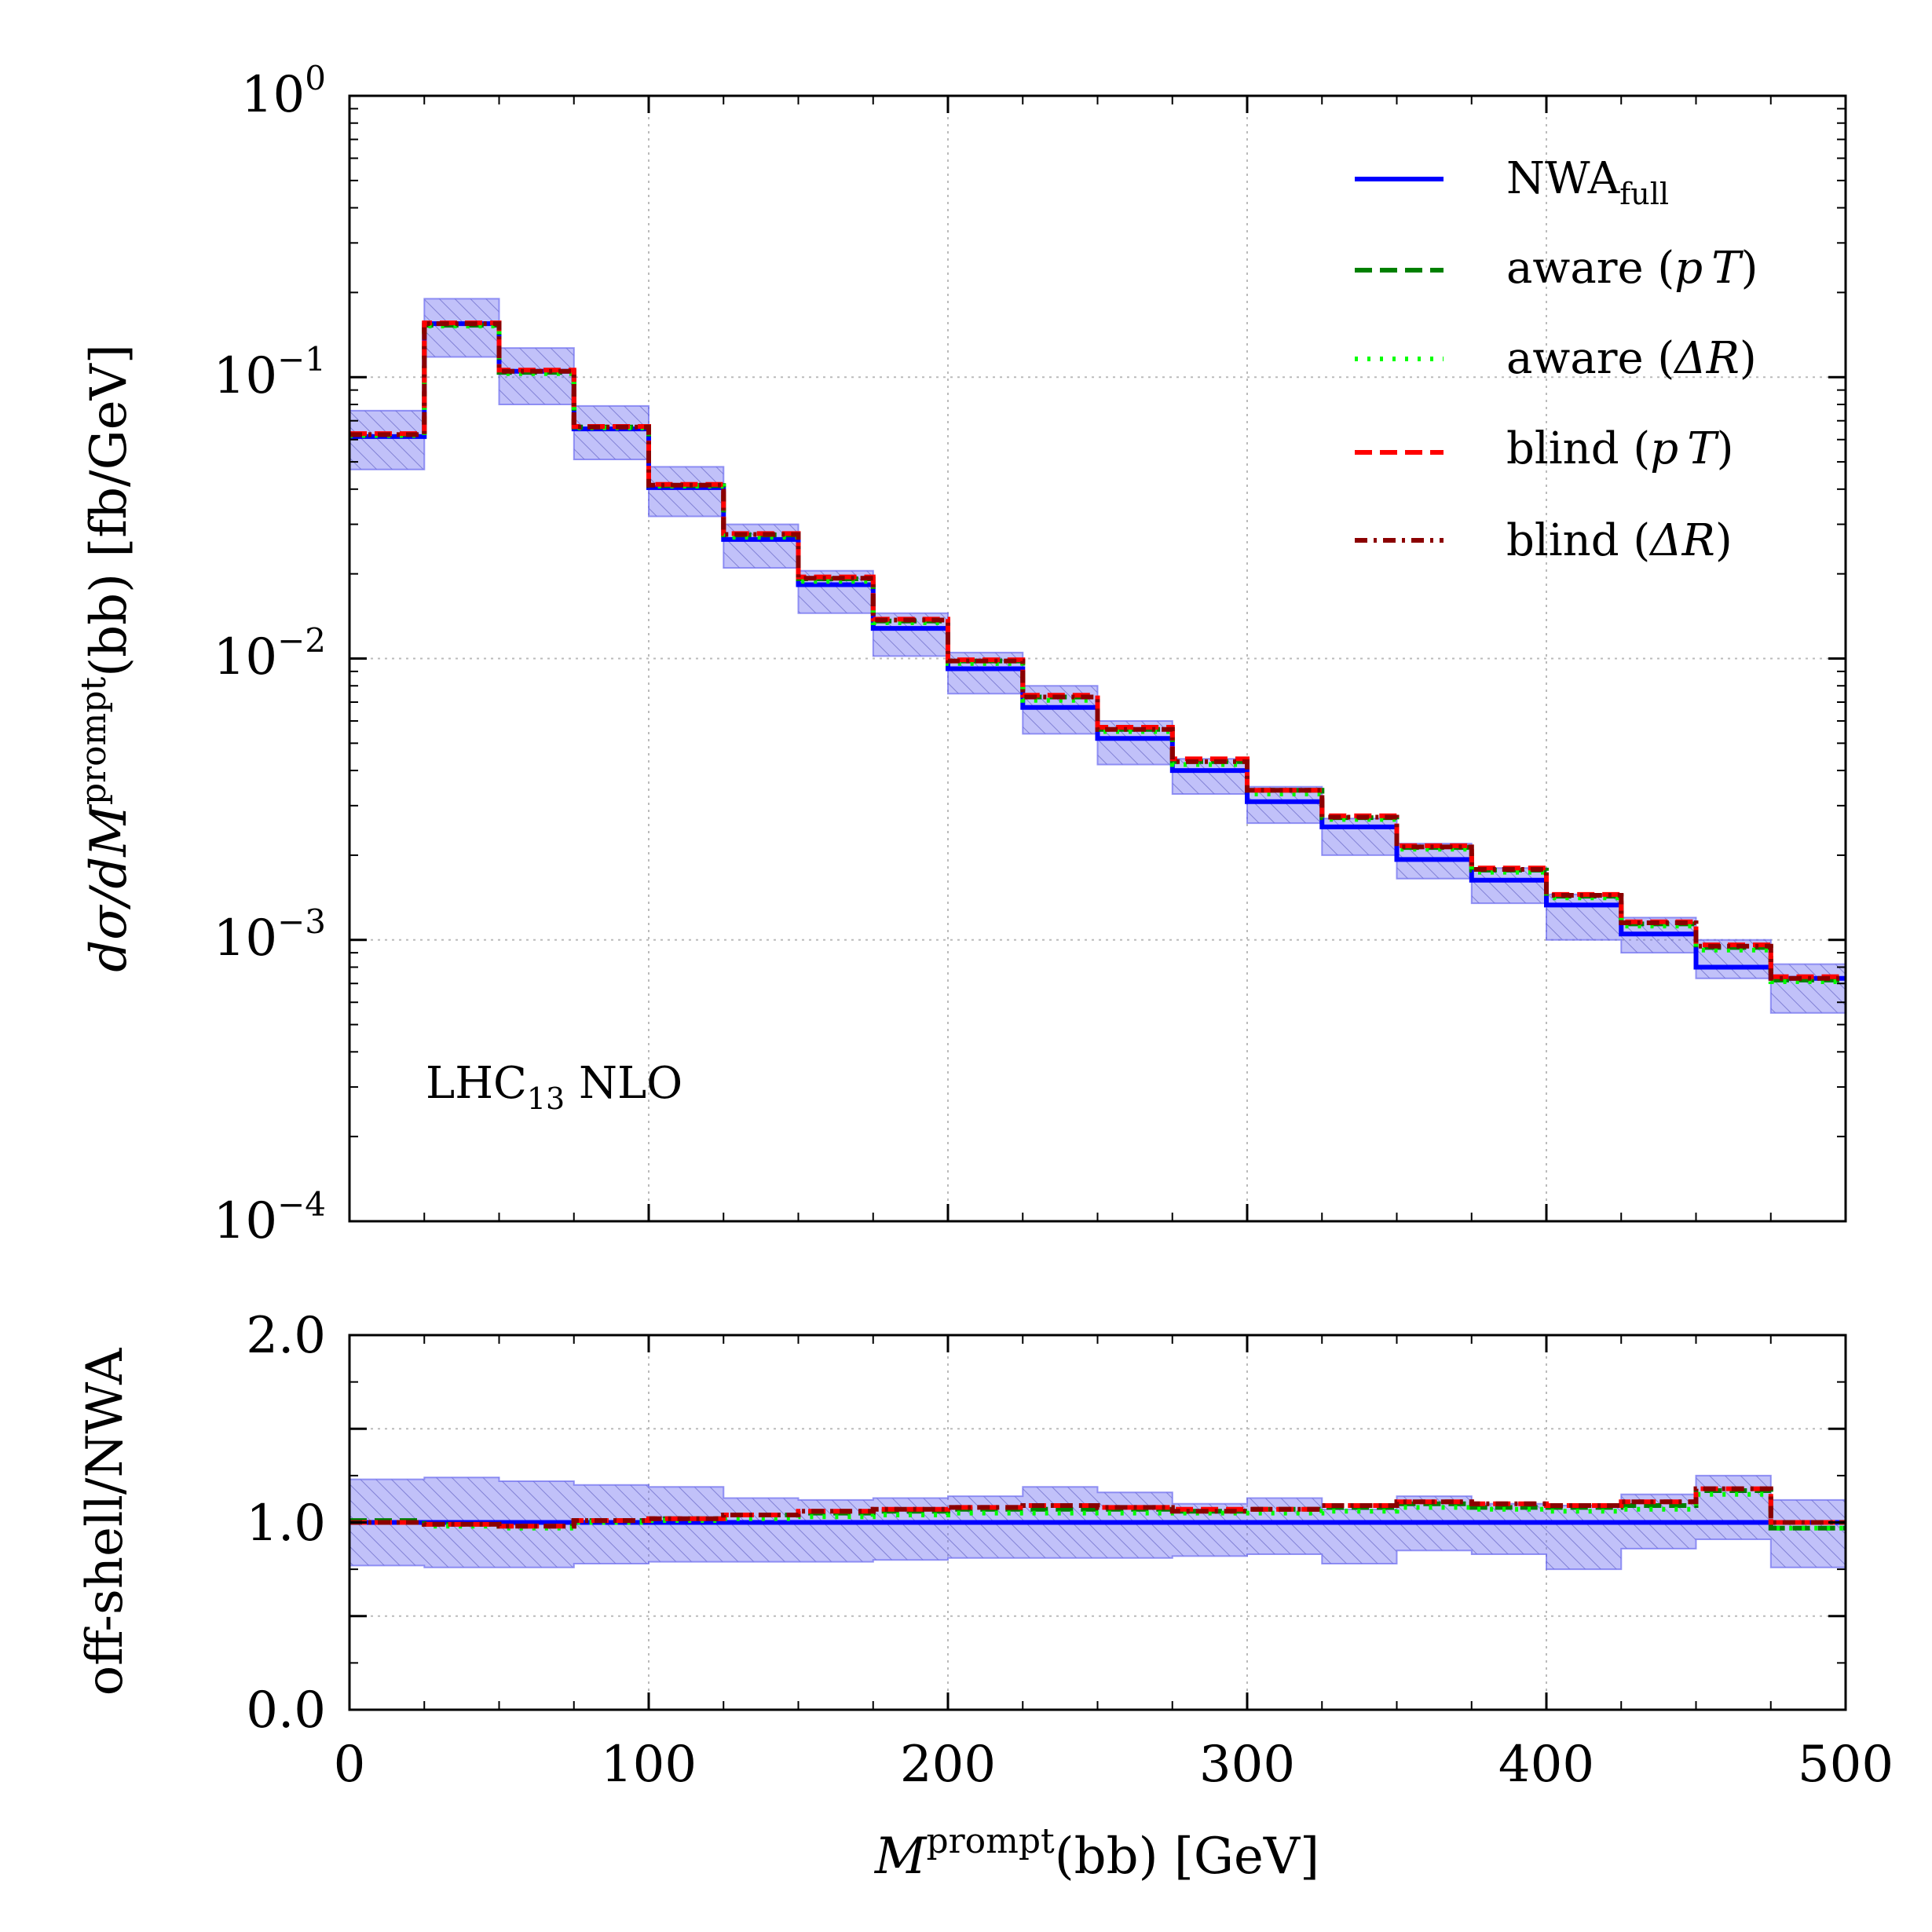 The width and height of the screenshot is (1932, 1932). I want to click on legend-label: aware (p T), so click(1632, 268).